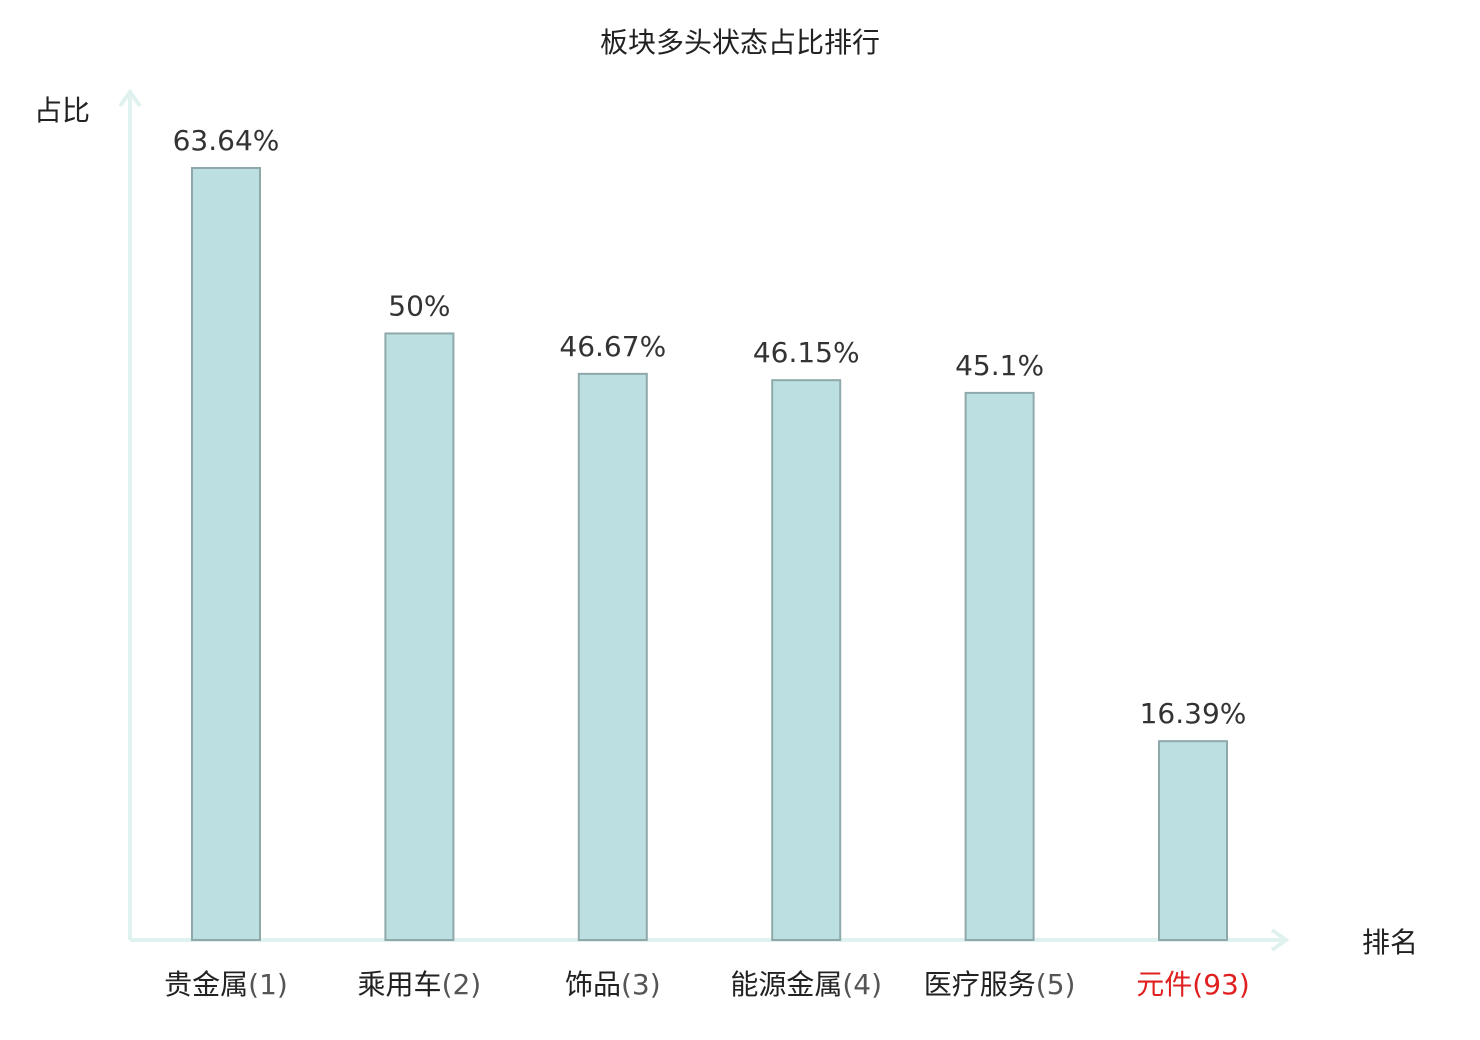 The width and height of the screenshot is (1480, 1040). I want to click on chart-title: 板块多头状态占比排行, so click(740, 42).